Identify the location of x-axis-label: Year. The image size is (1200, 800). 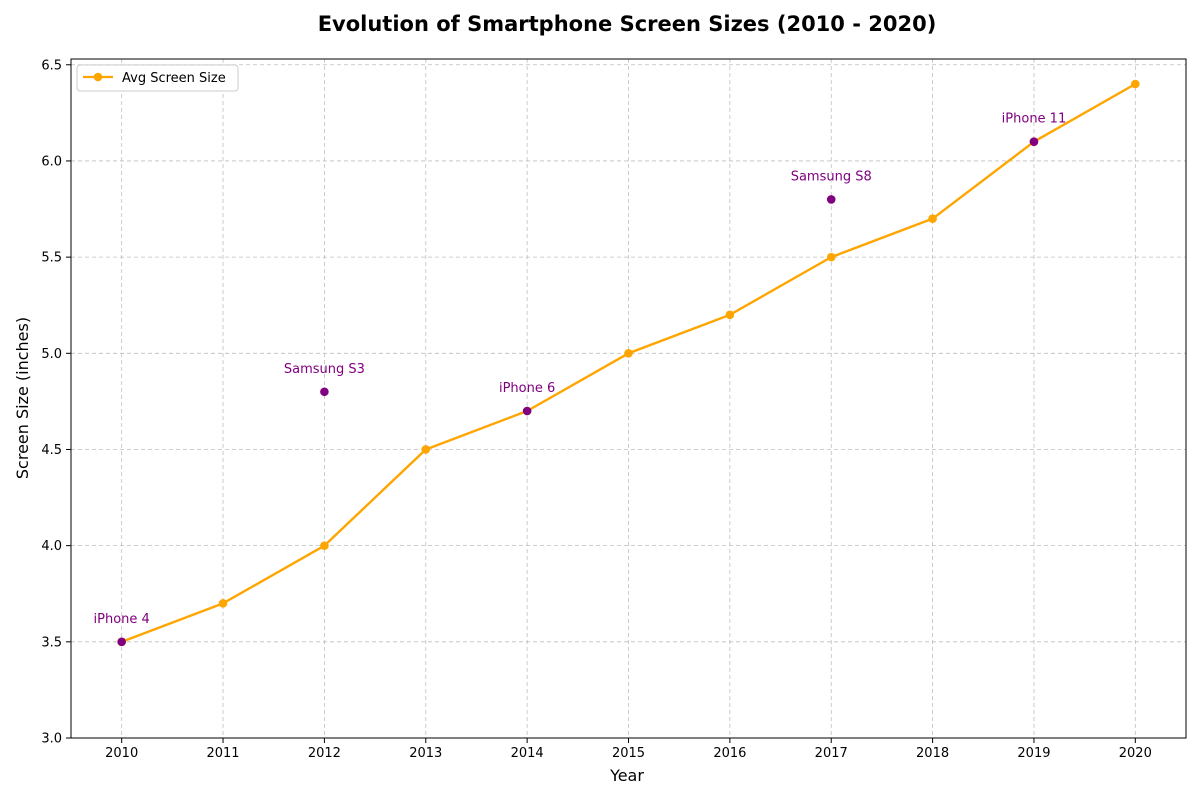
(626, 775).